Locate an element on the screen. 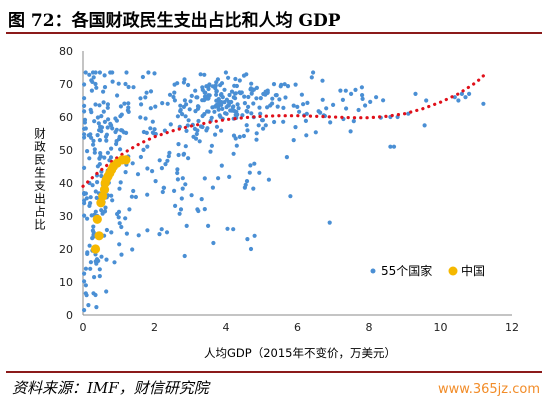  legend-label-countries: 55个国家 is located at coordinates (406, 270).